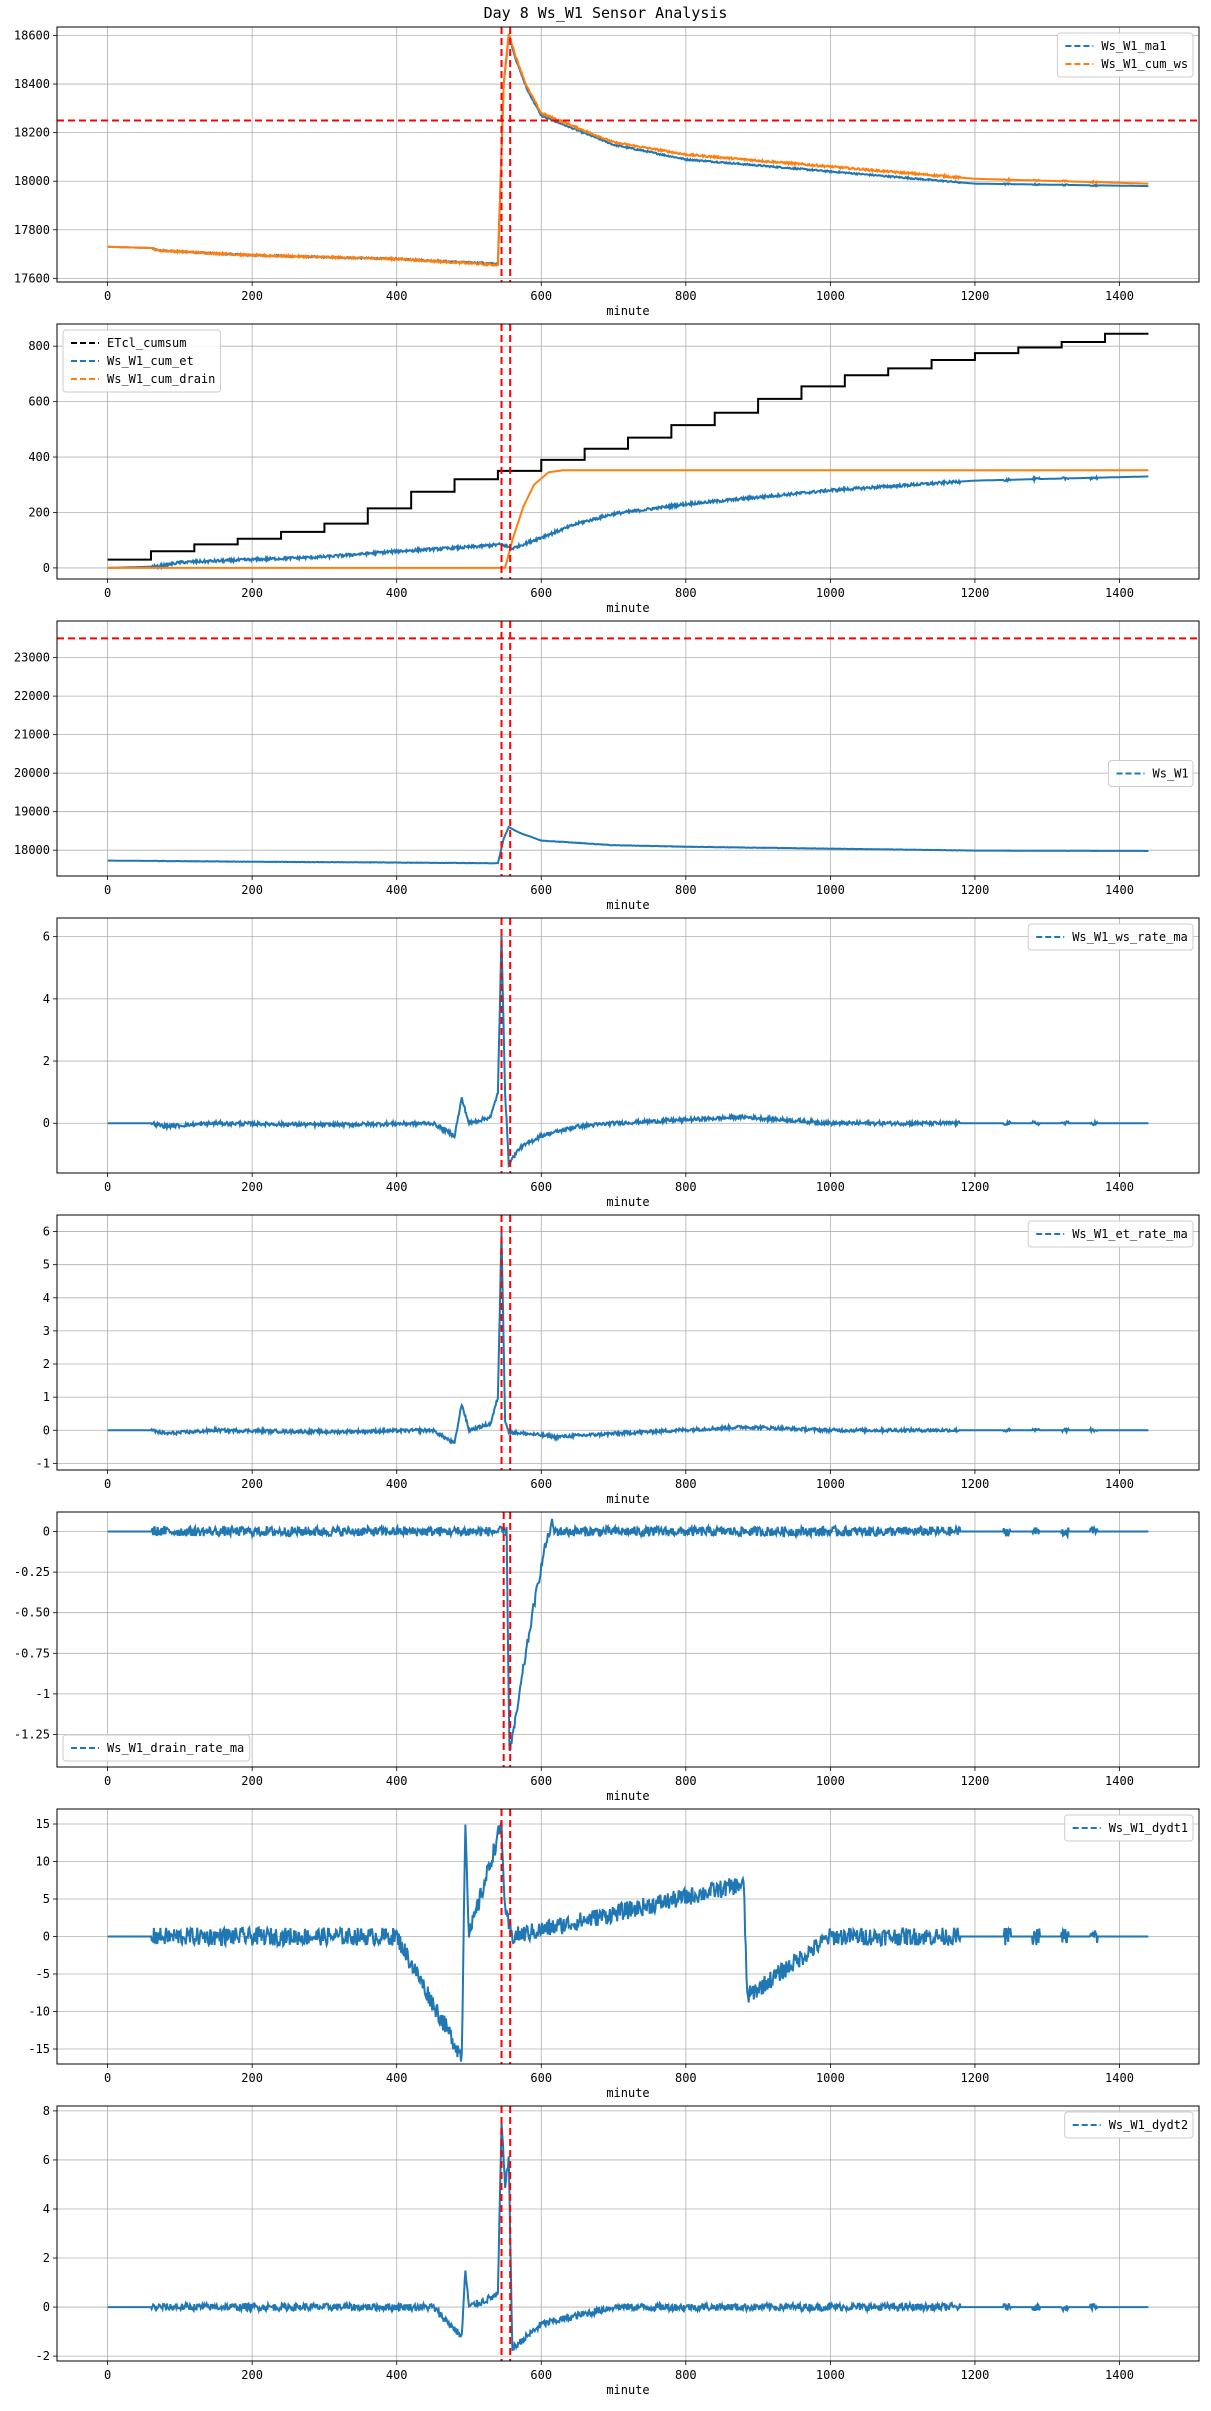 The image size is (1211, 2411). What do you see at coordinates (32, 696) in the screenshot?
I see `y-tick-label: 22000` at bounding box center [32, 696].